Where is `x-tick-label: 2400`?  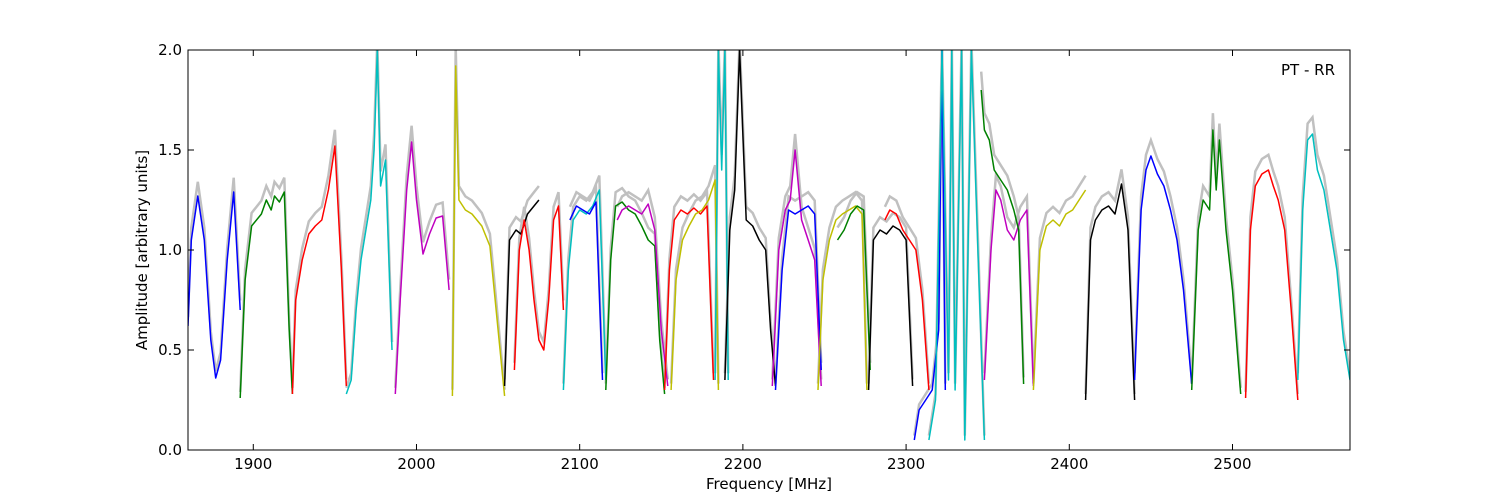 x-tick-label: 2400 is located at coordinates (1069, 464).